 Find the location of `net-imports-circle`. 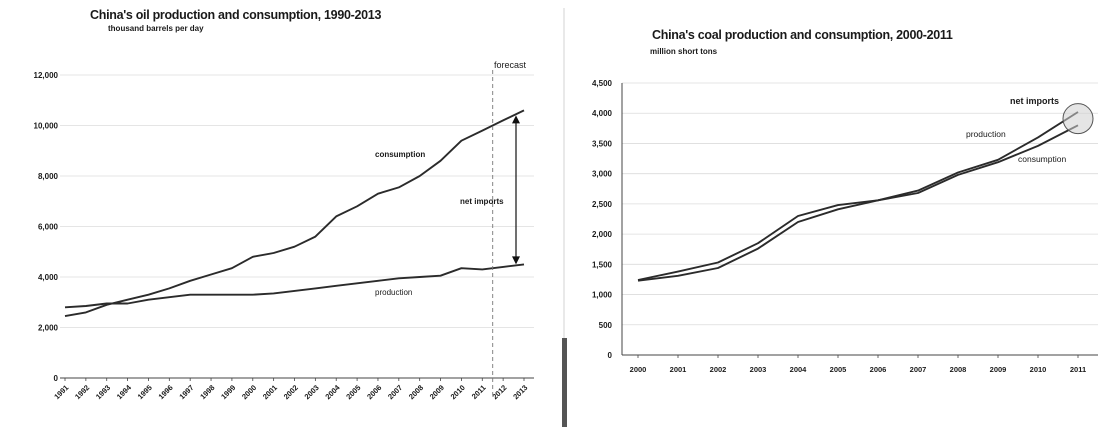

net-imports-circle is located at coordinates (1078, 119).